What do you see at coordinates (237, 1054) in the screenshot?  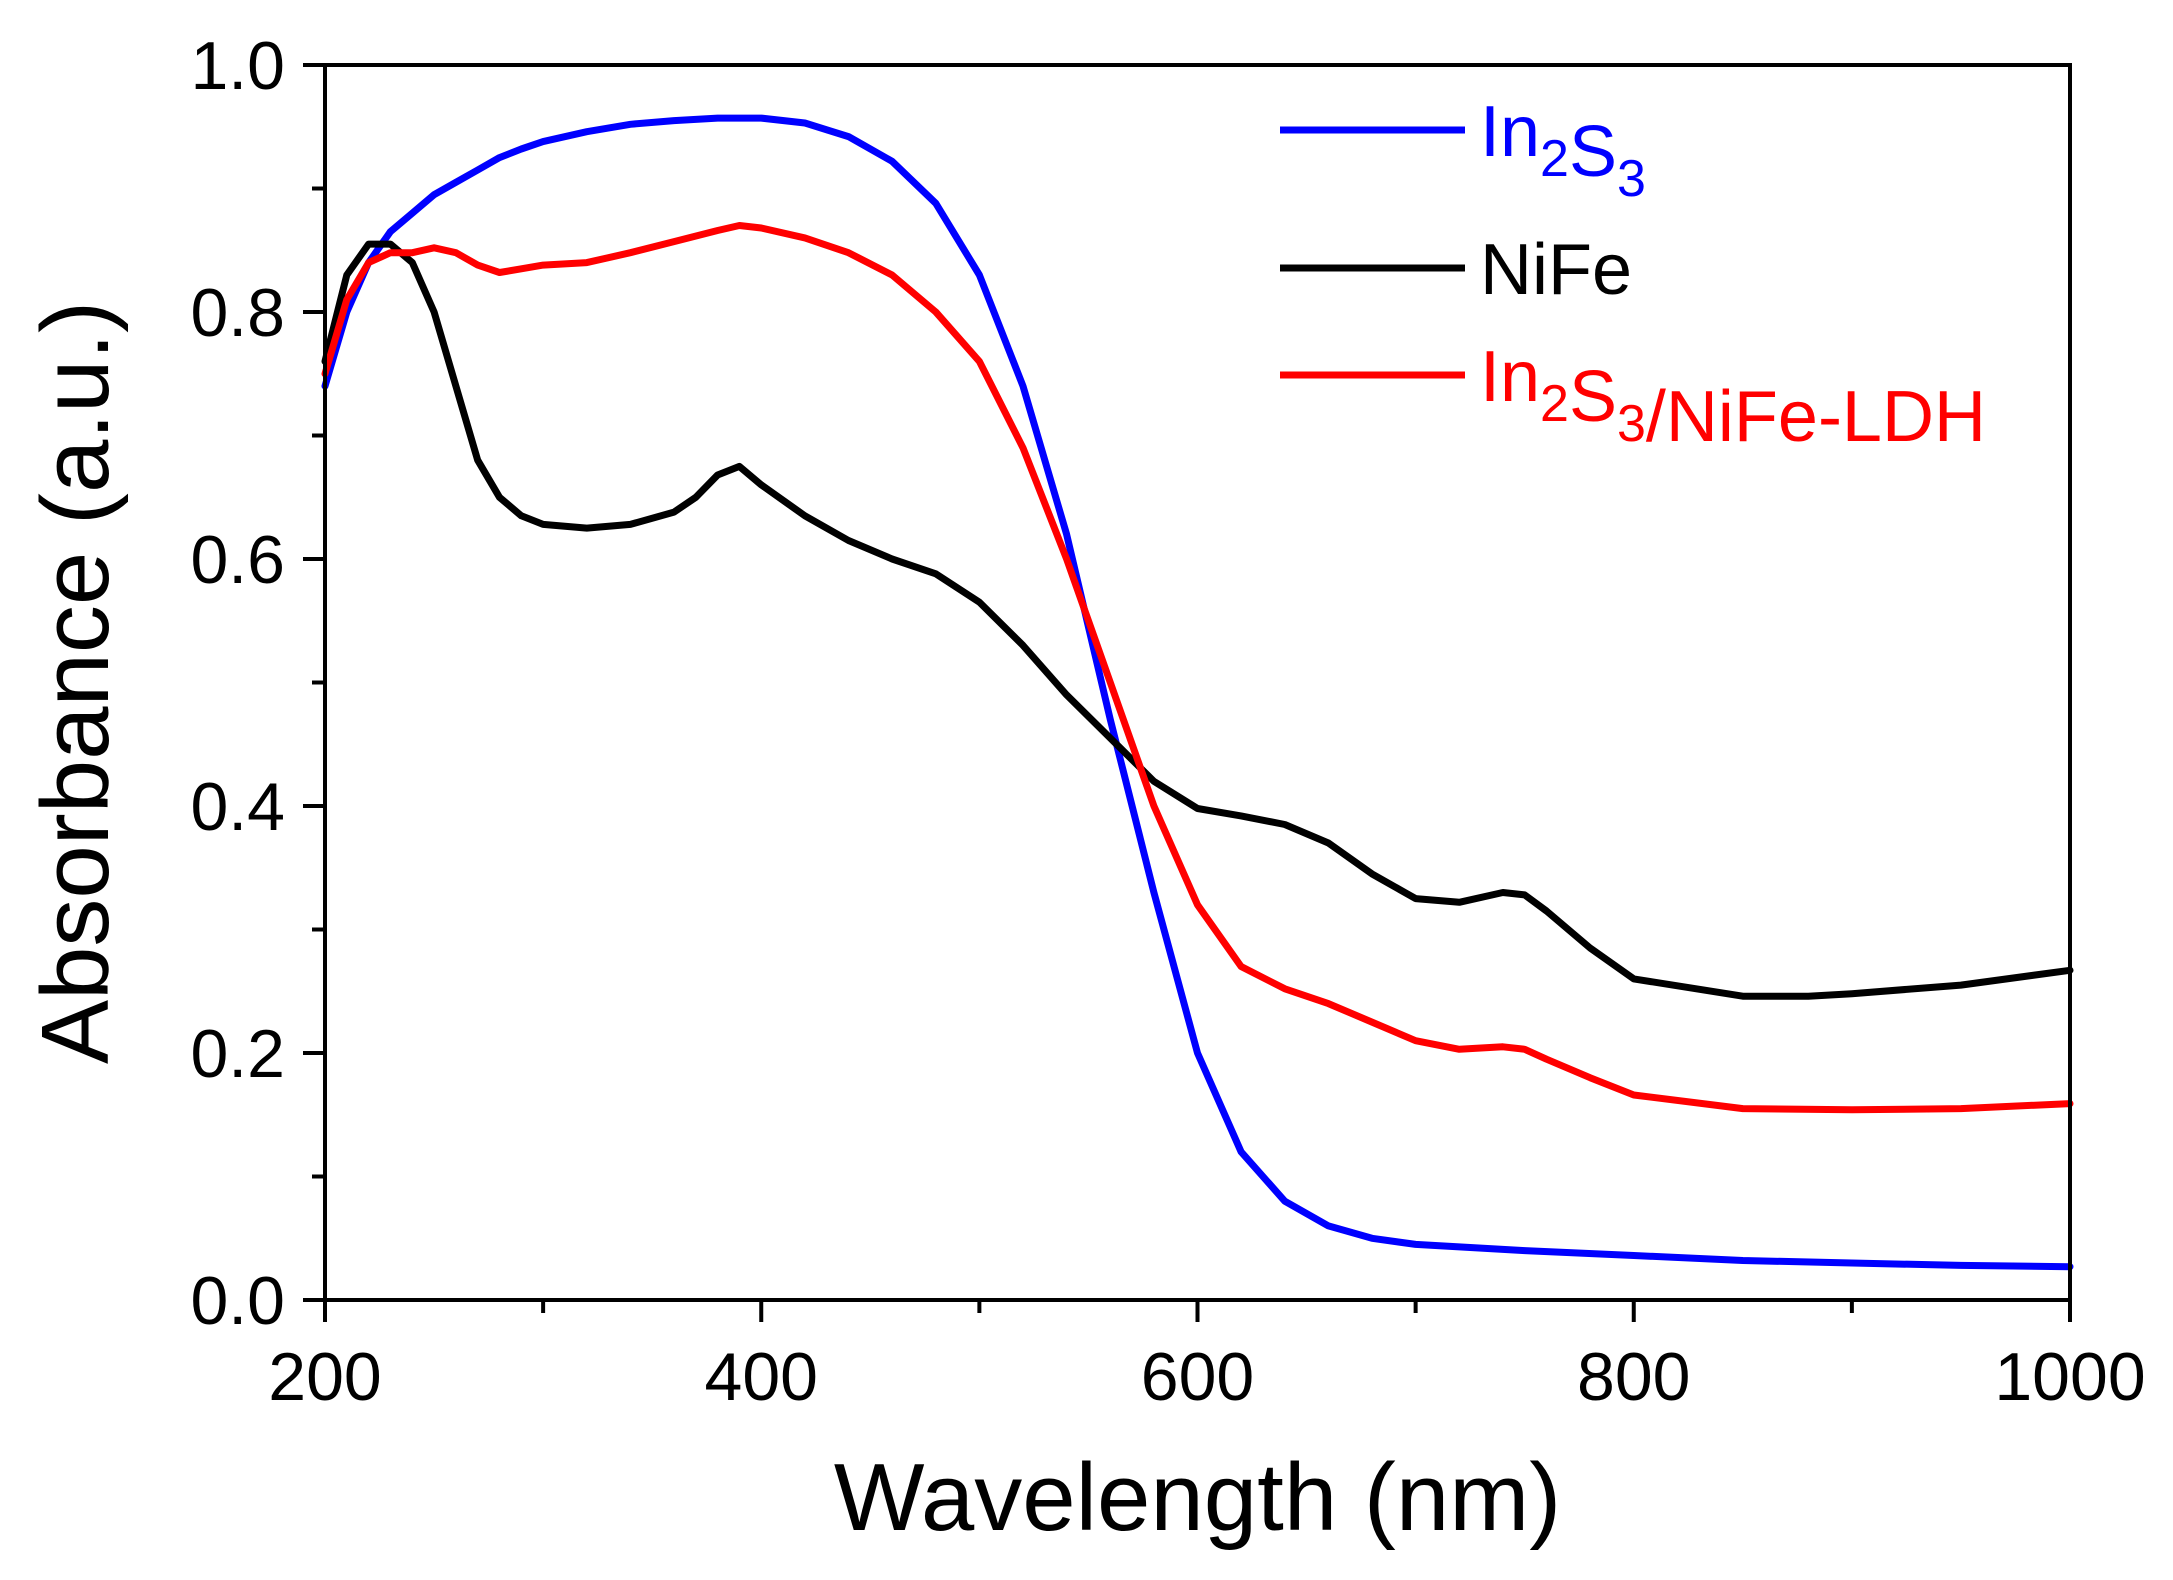 I see `y-tick-label: 0.2` at bounding box center [237, 1054].